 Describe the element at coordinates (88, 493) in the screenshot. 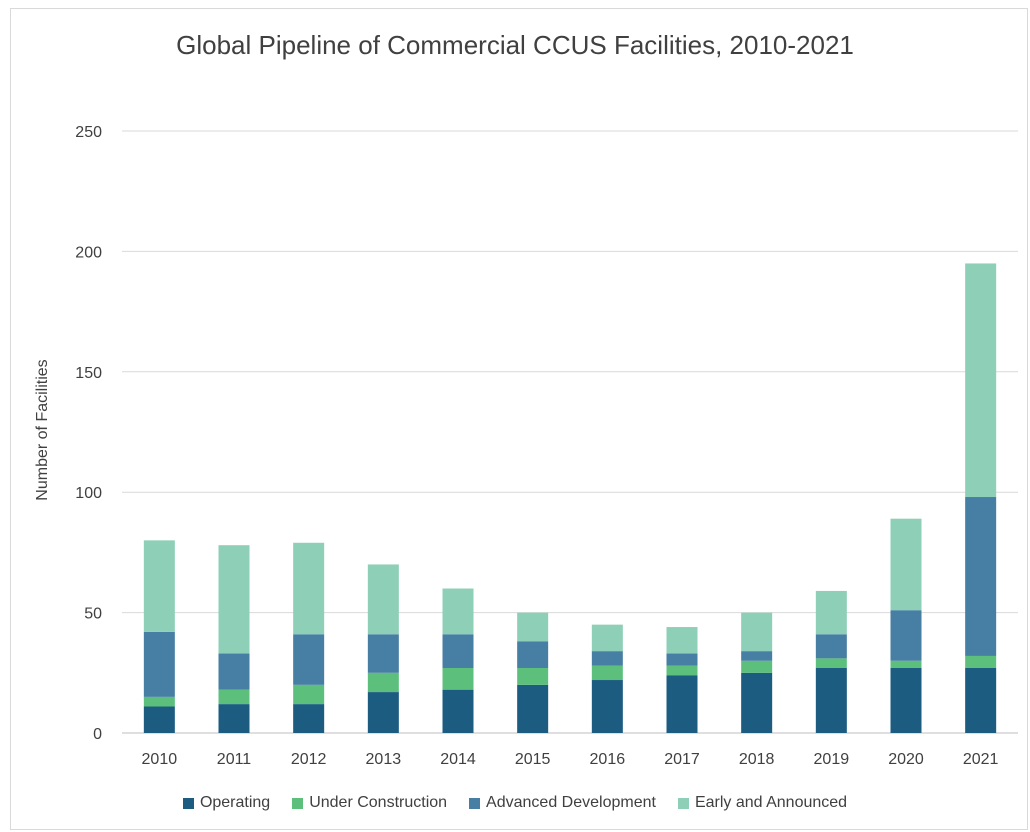

I see `y-tick-label: 100` at that location.